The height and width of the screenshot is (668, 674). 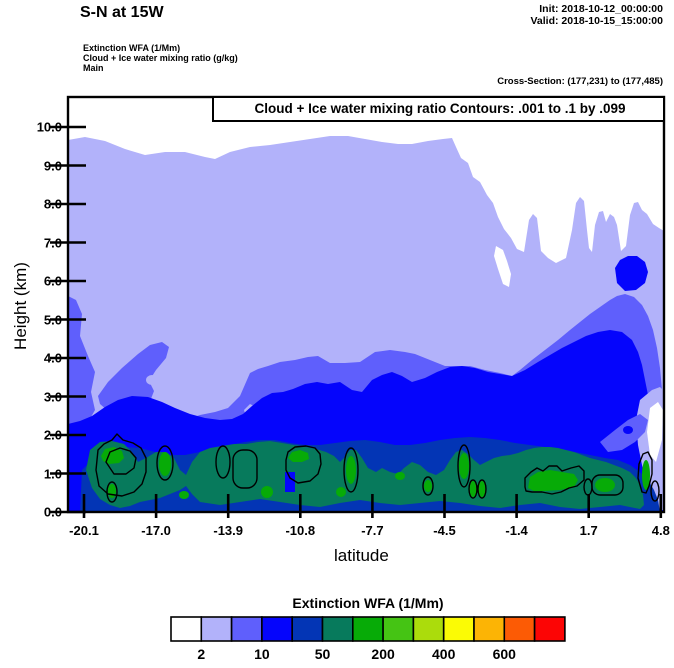 What do you see at coordinates (628, 430) in the screenshot?
I see `blue-dot` at bounding box center [628, 430].